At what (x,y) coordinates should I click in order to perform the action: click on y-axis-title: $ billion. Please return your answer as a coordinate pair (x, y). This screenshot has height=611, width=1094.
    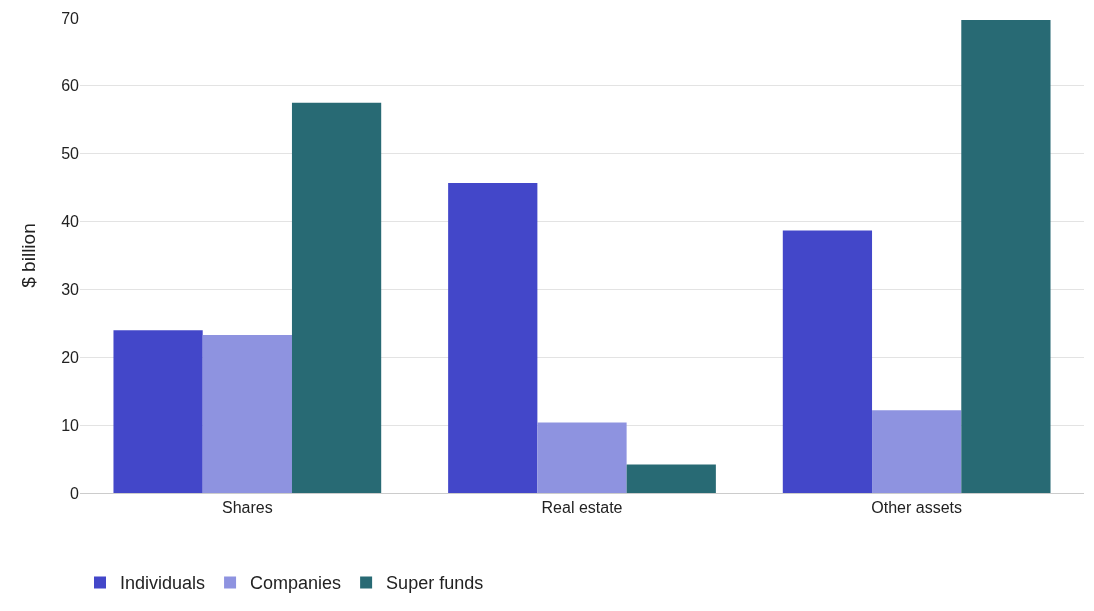
    Looking at the image, I should click on (29, 255).